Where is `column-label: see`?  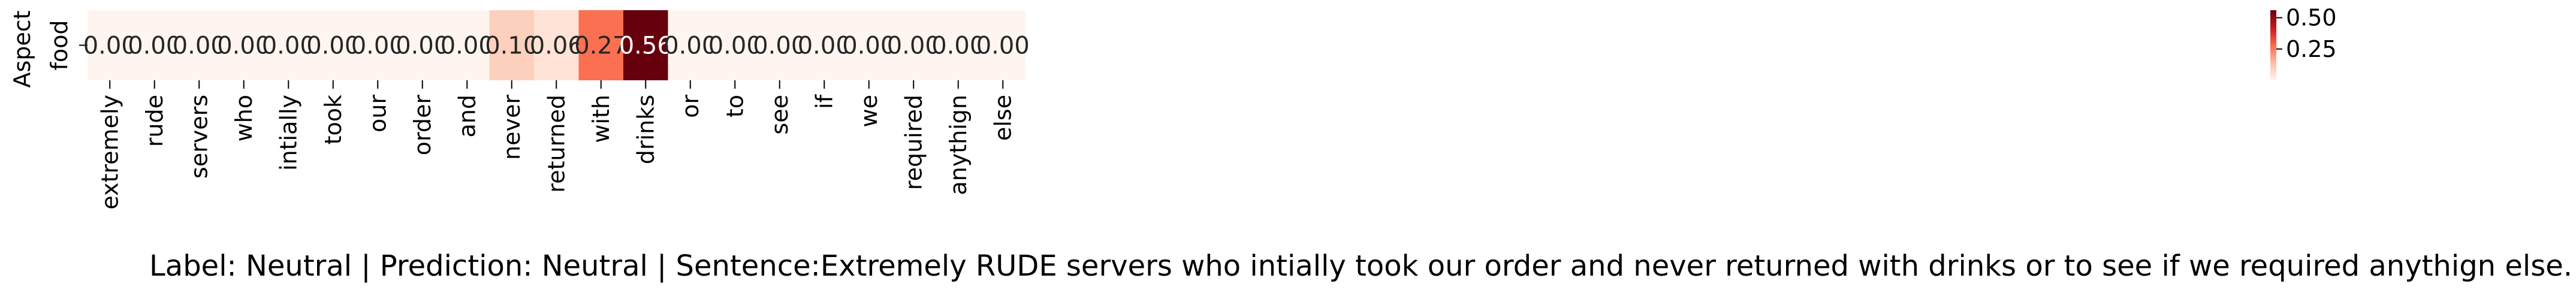 column-label: see is located at coordinates (780, 115).